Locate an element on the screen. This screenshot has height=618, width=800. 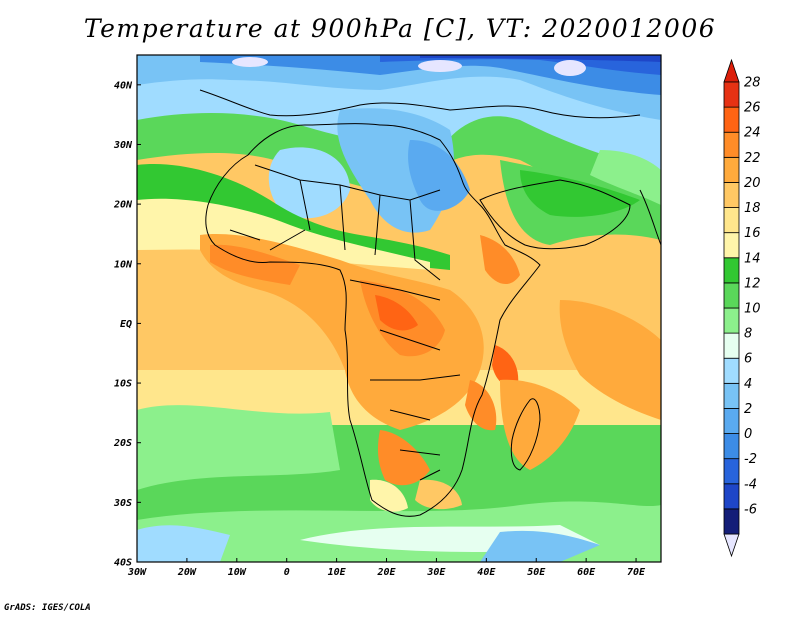
colorbar-level-label: -2 is located at coordinates (750, 459).